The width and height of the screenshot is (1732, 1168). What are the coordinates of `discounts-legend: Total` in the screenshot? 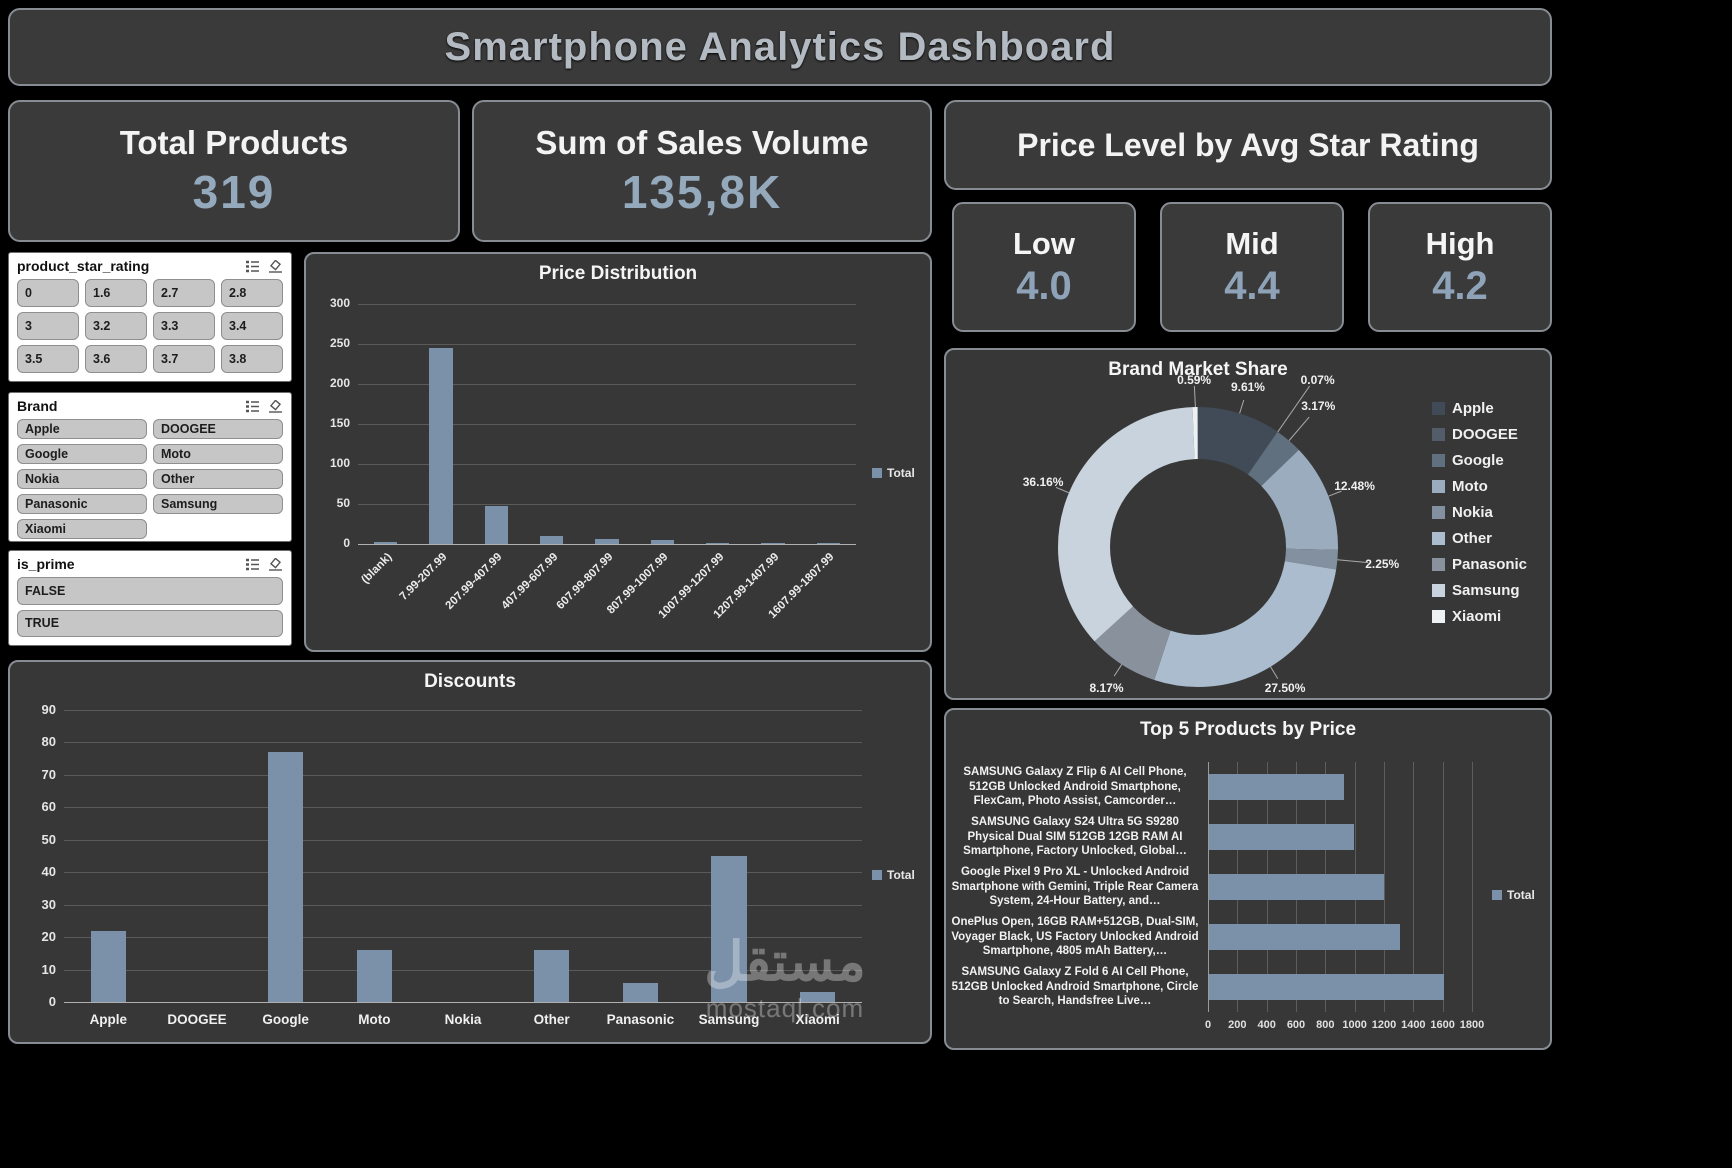 It's located at (893, 875).